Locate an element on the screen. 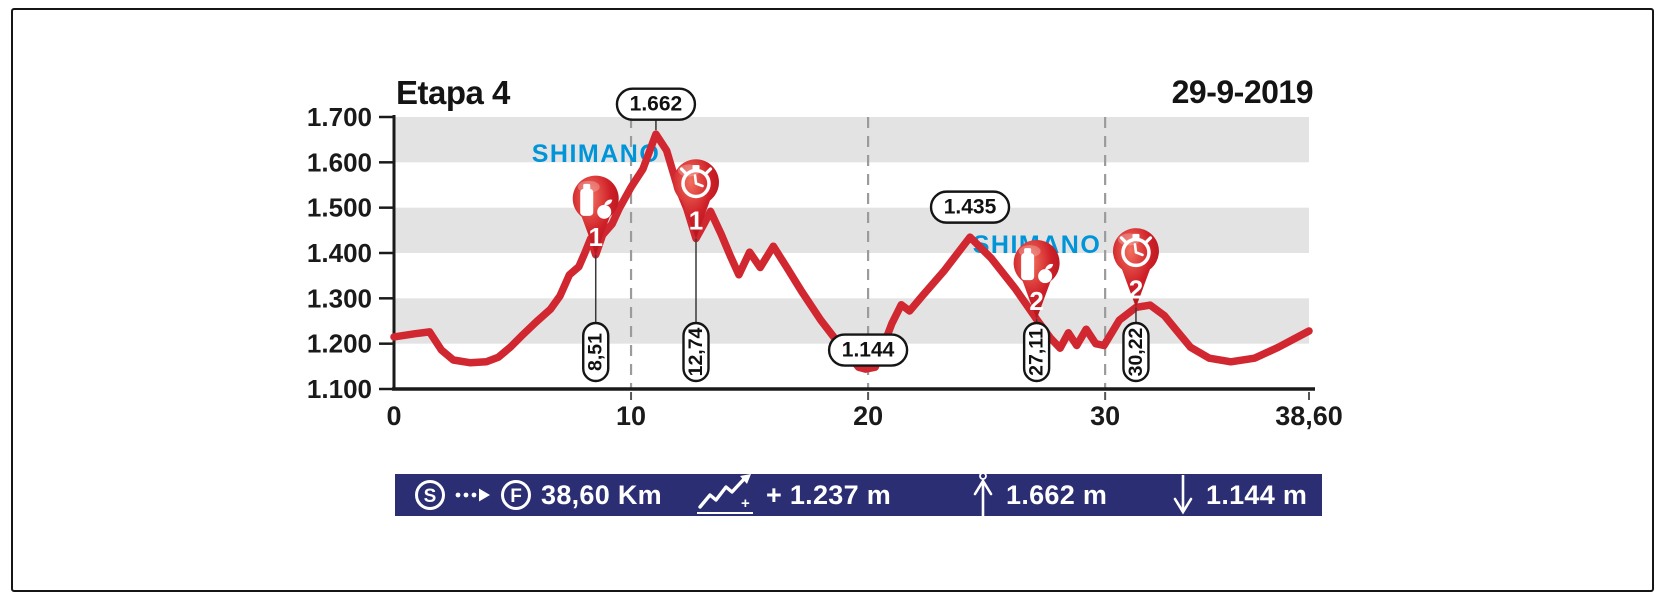 The width and height of the screenshot is (1665, 600). x-tick-label: 10 is located at coordinates (631, 416).